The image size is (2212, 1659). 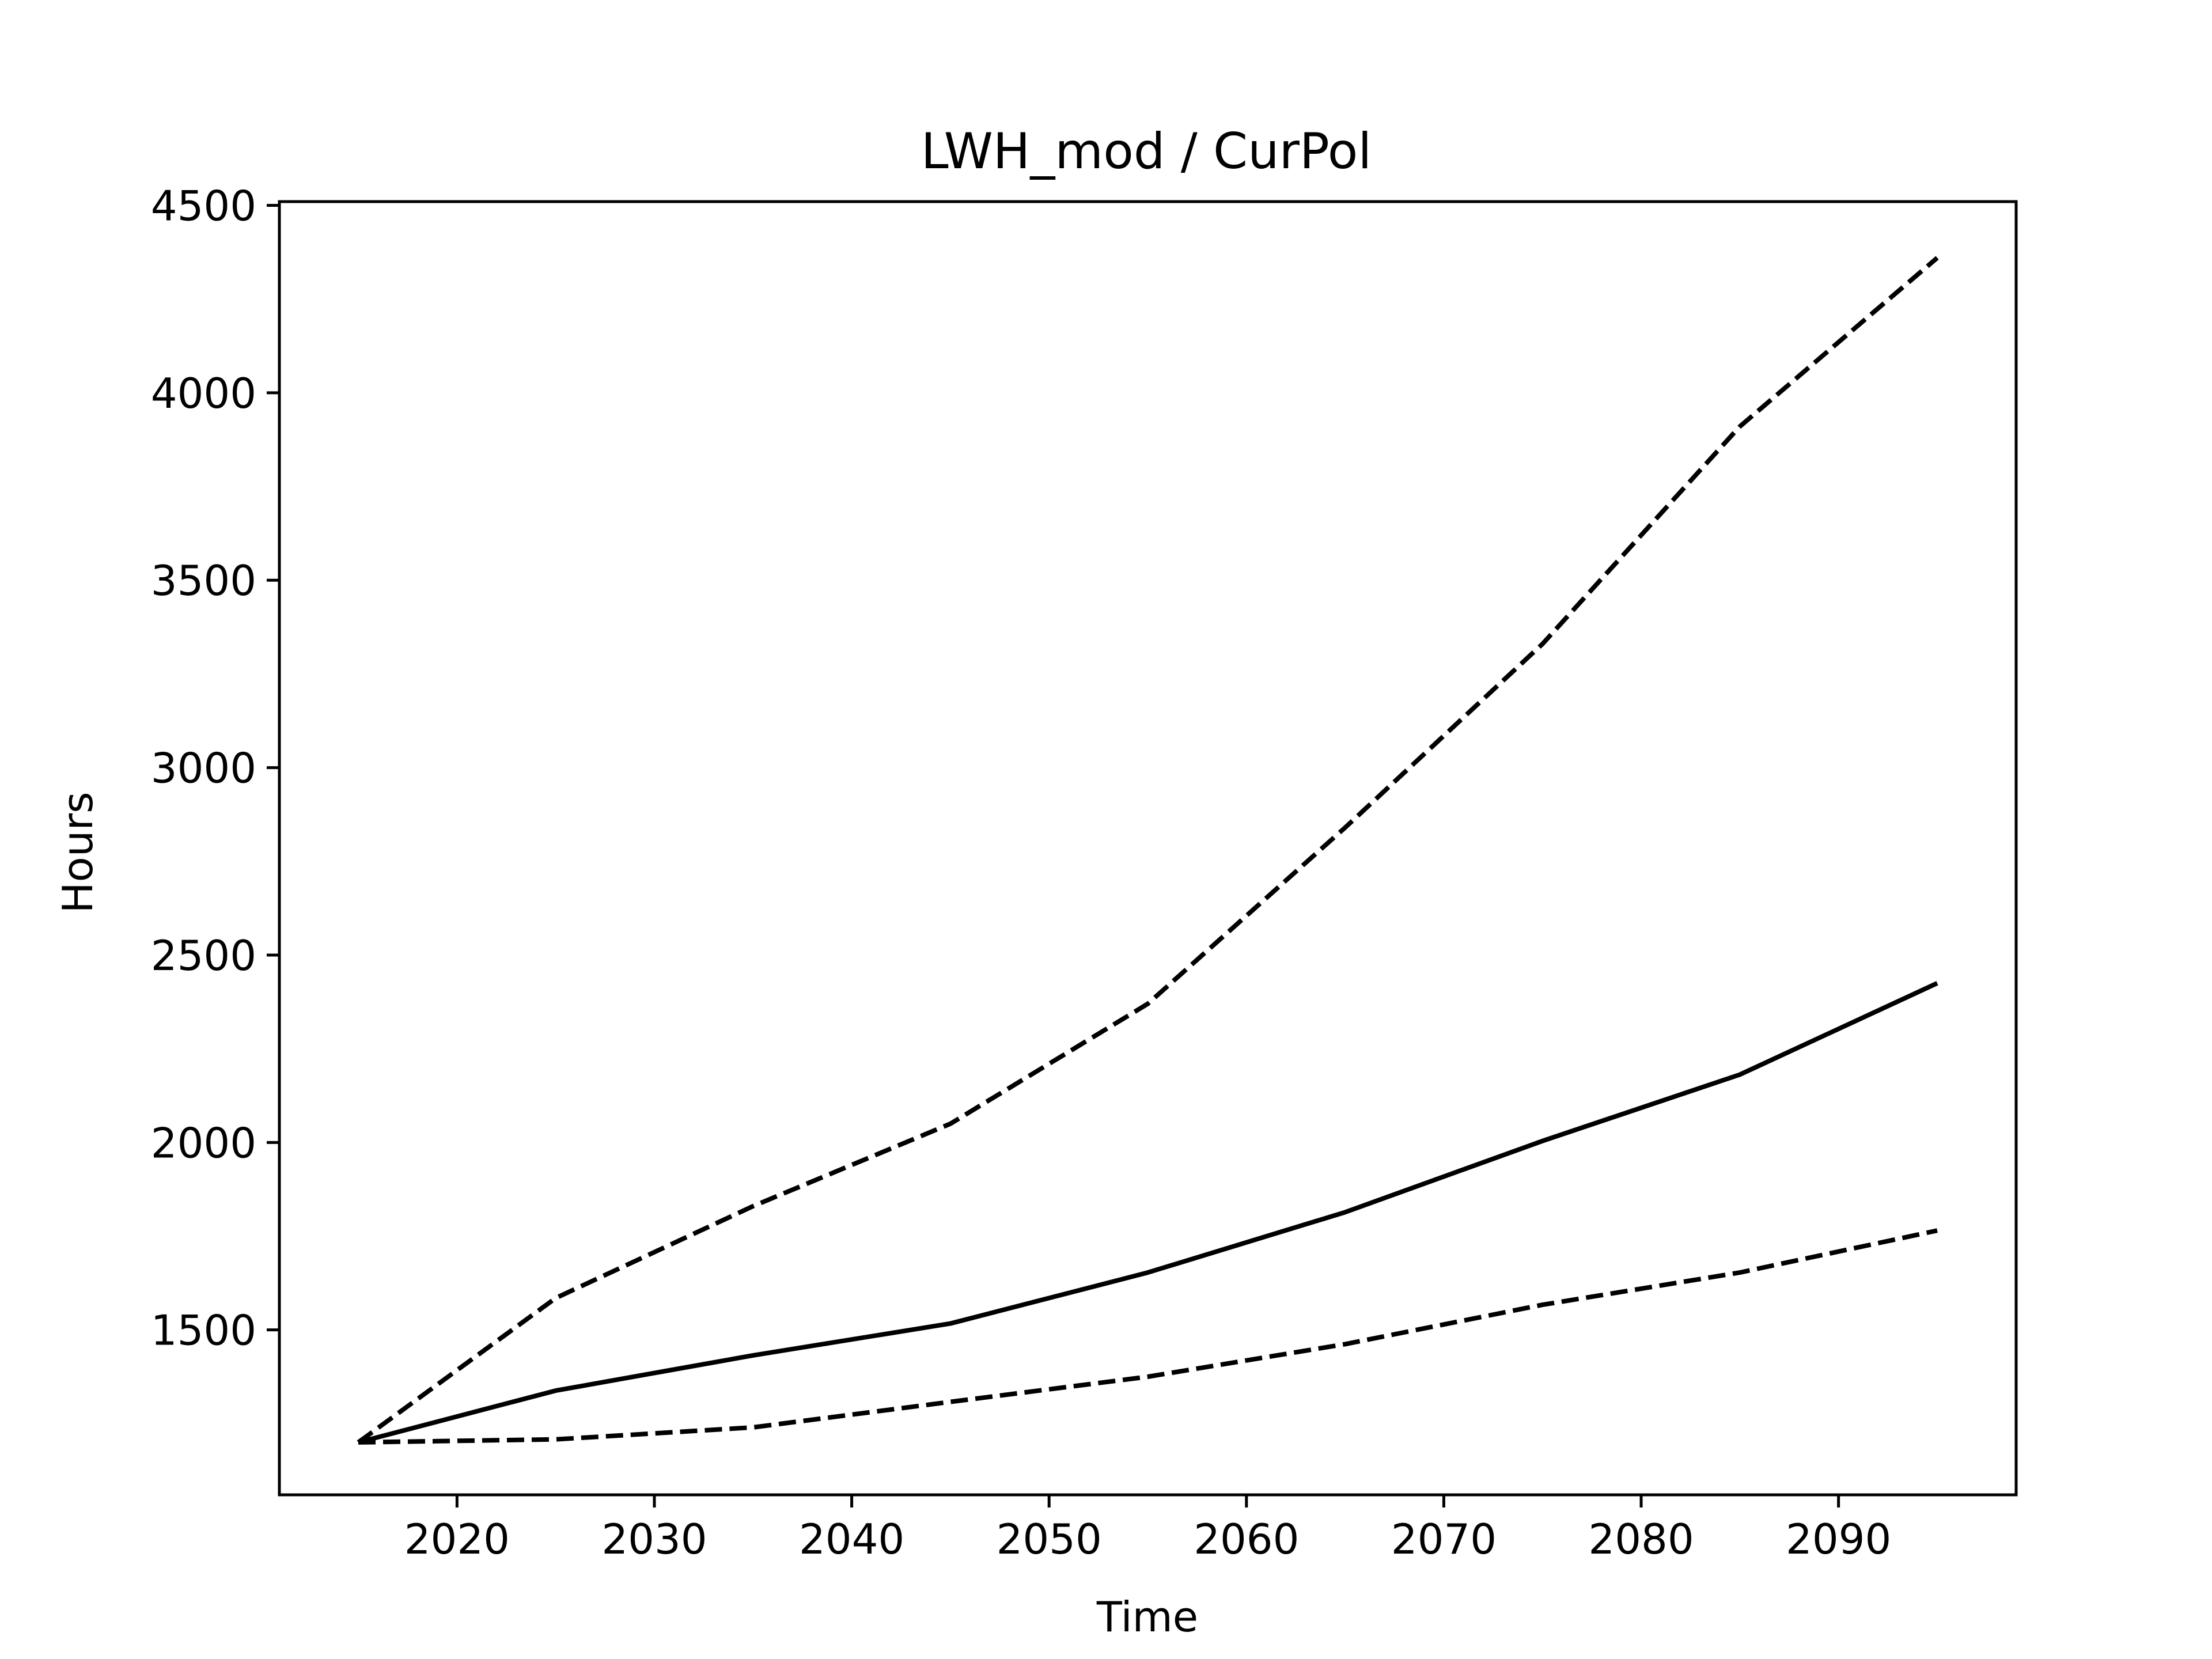 What do you see at coordinates (1247, 1539) in the screenshot?
I see `x-tick-label: 2060` at bounding box center [1247, 1539].